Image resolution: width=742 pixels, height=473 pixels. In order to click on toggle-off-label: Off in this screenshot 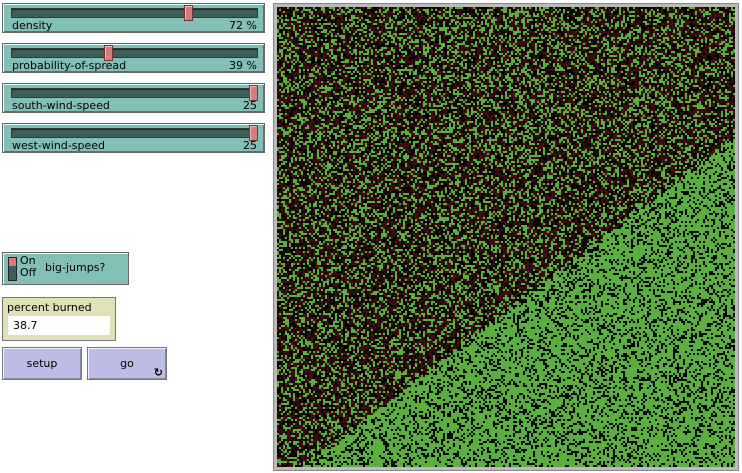, I will do `click(28, 272)`.